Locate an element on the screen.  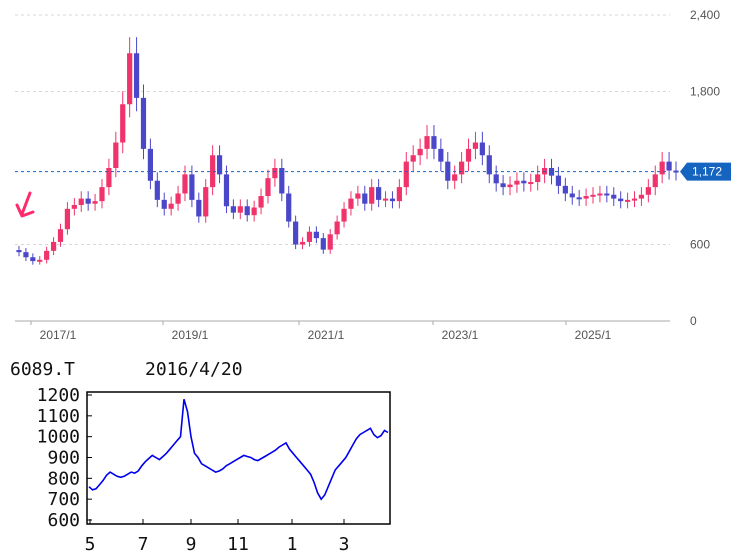
y-tick-label: 1200 is located at coordinates (58, 395).